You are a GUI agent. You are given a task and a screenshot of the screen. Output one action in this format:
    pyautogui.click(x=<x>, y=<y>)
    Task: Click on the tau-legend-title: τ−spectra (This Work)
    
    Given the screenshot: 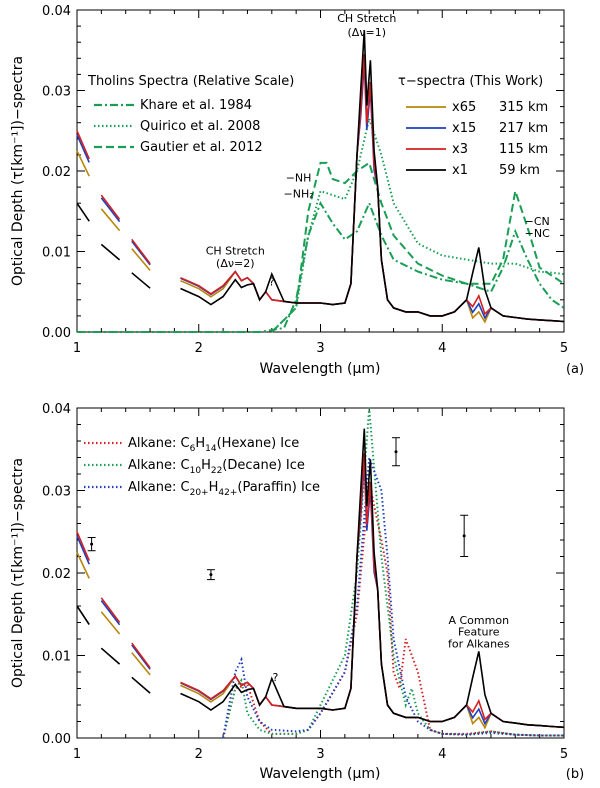 What is the action you would take?
    pyautogui.click(x=470, y=81)
    